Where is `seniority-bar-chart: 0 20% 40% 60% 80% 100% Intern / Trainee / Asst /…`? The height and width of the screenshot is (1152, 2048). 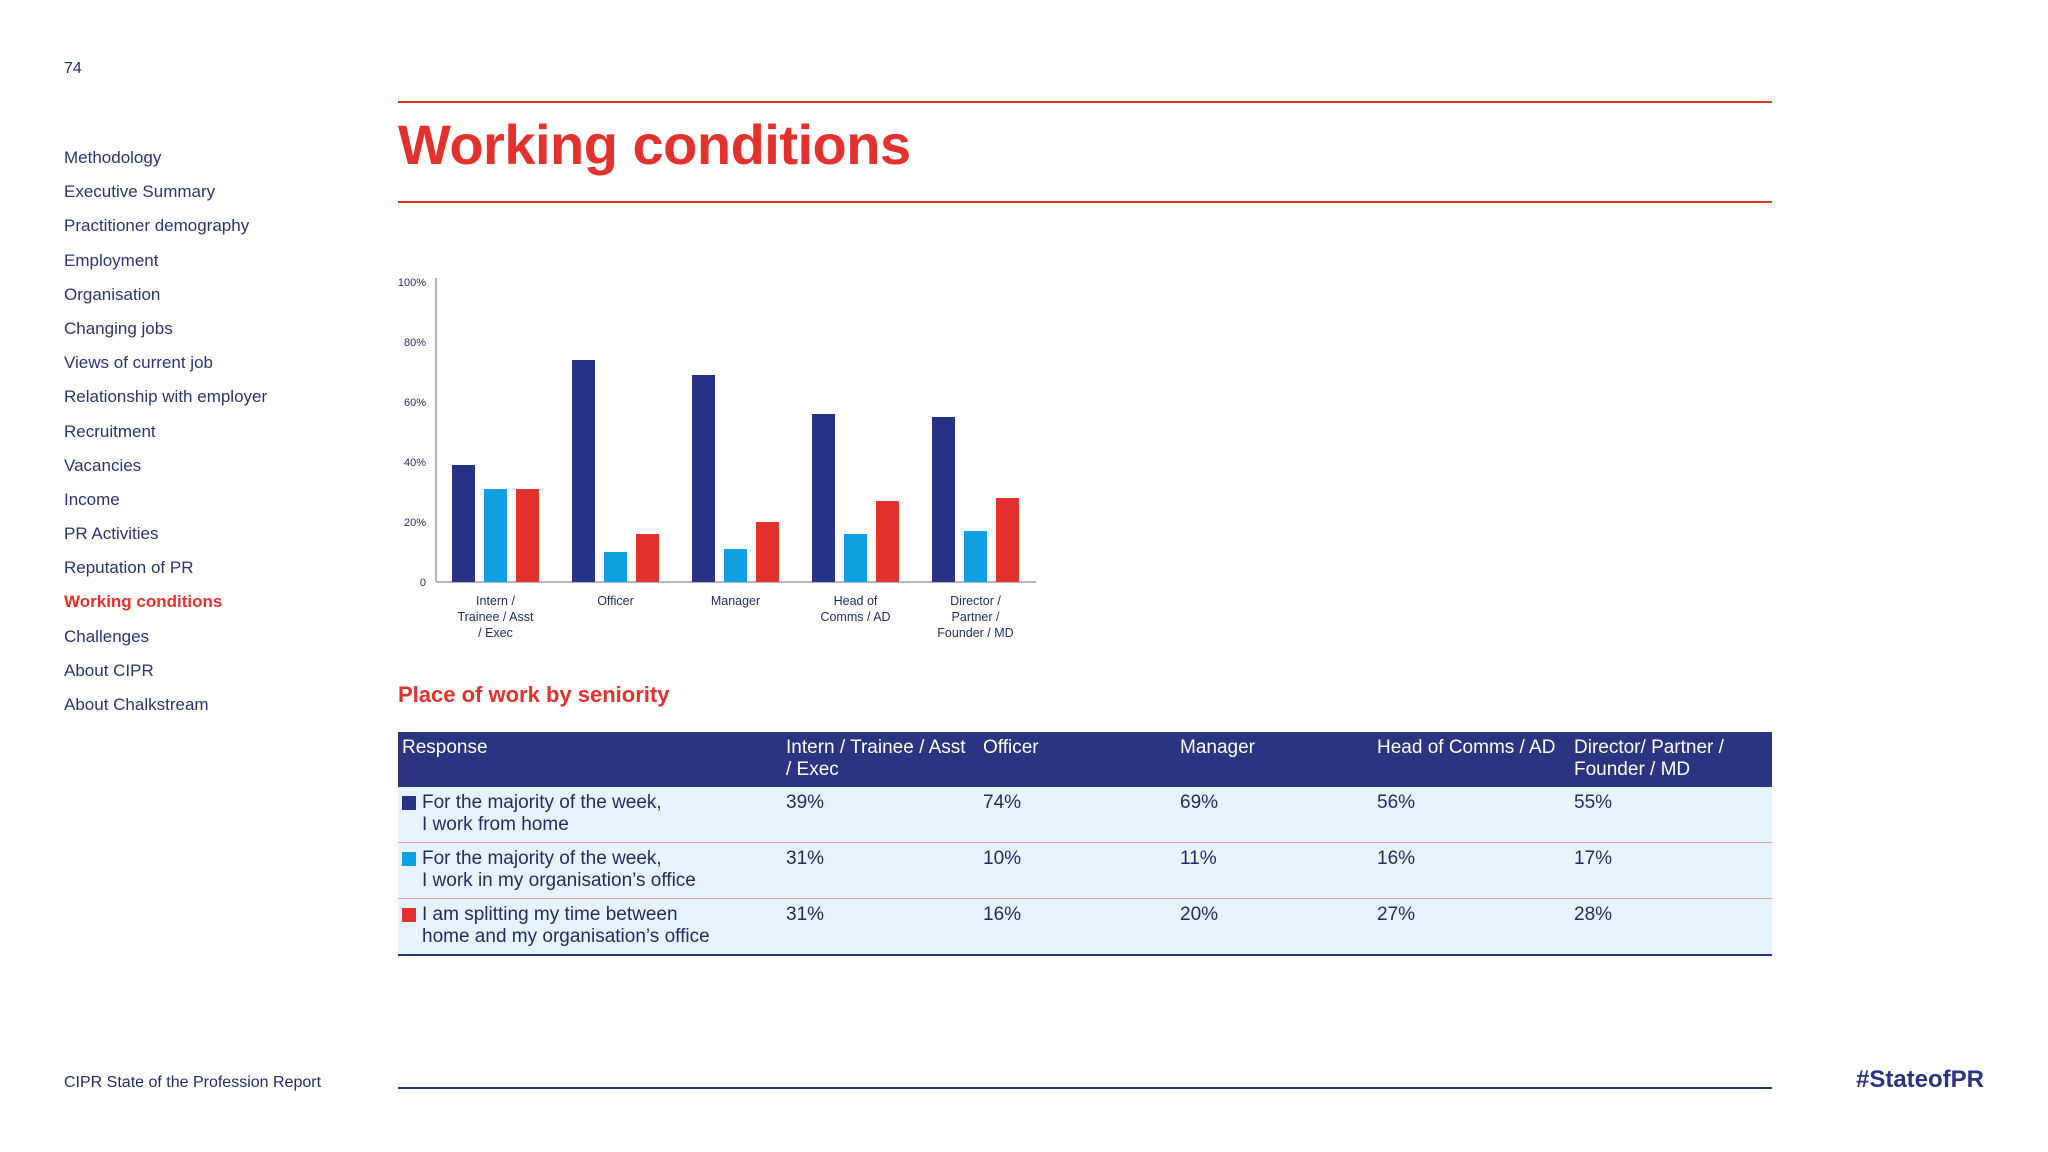 seniority-bar-chart: 0 20% 40% 60% 80% 100% Intern / Trainee / Asst /… is located at coordinates (720, 460).